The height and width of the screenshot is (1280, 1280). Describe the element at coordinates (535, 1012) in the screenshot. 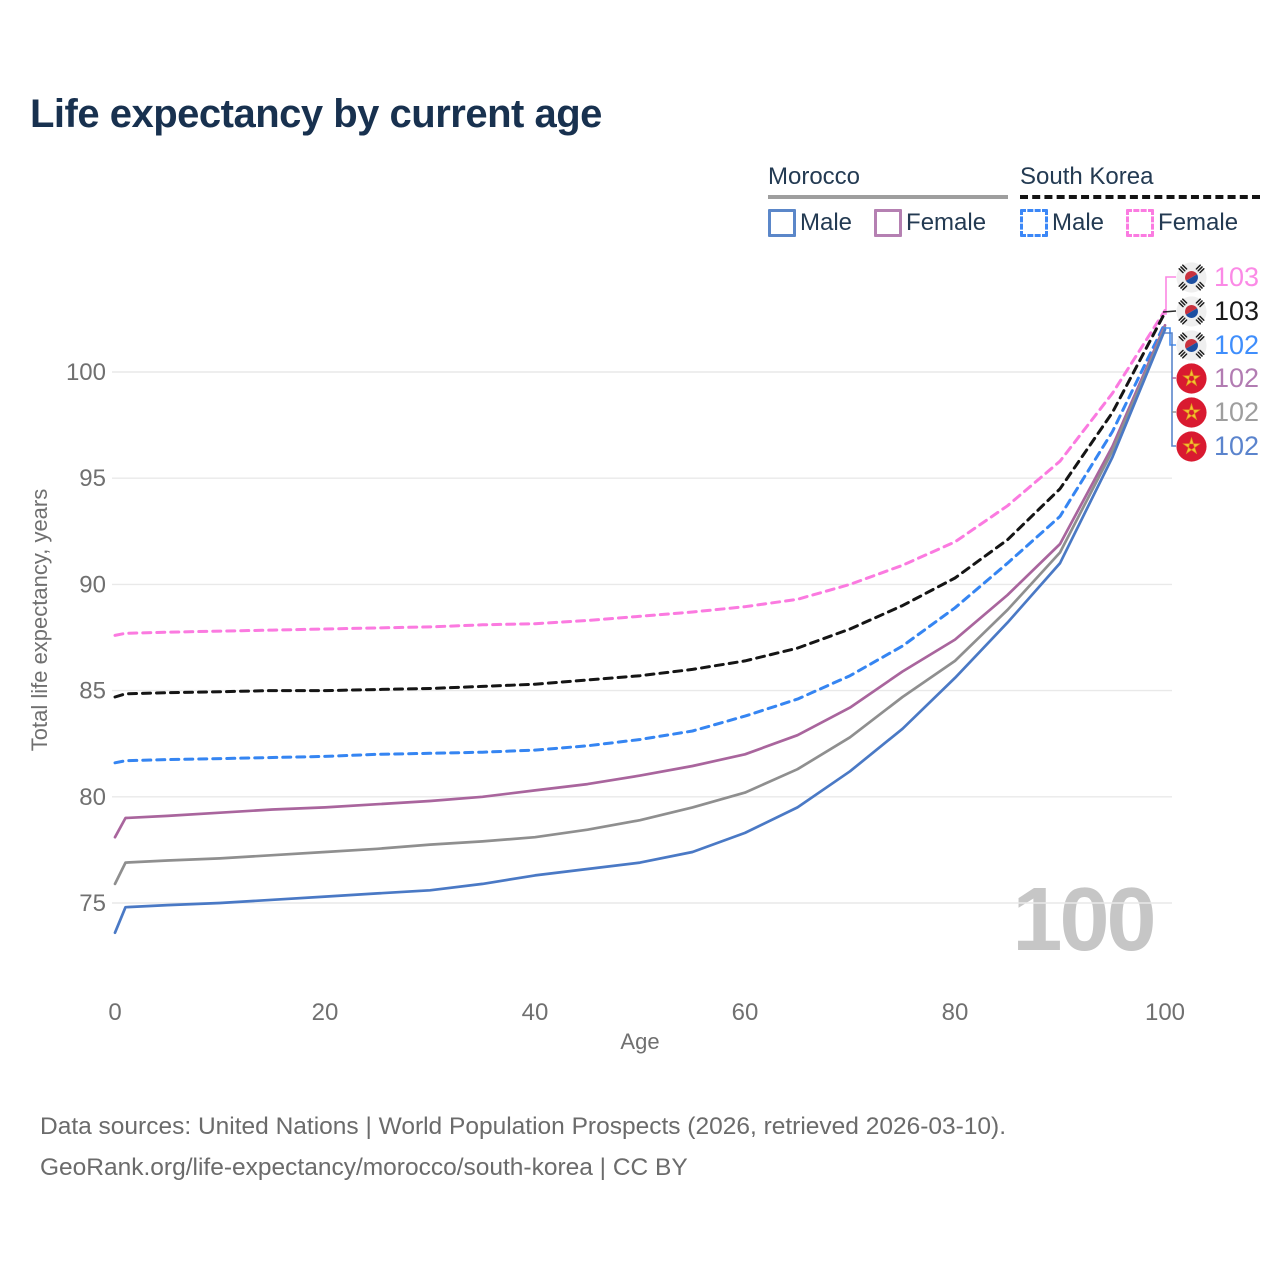

I see `x-tick-label: 40` at that location.